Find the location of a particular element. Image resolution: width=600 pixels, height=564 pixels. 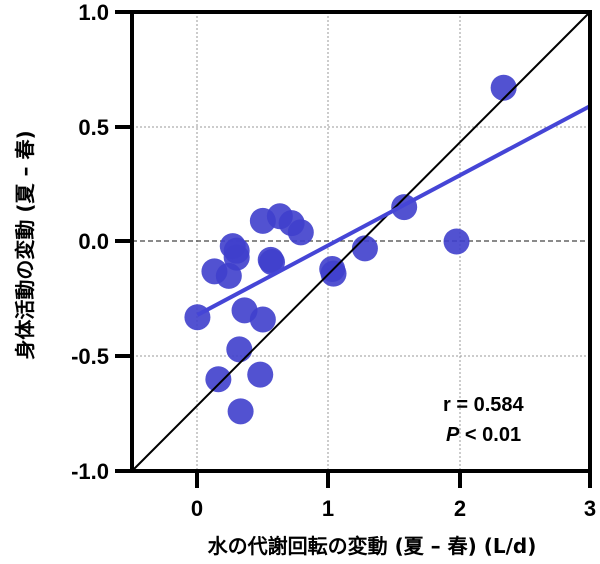

x-tick-label: 1 is located at coordinates (328, 508).